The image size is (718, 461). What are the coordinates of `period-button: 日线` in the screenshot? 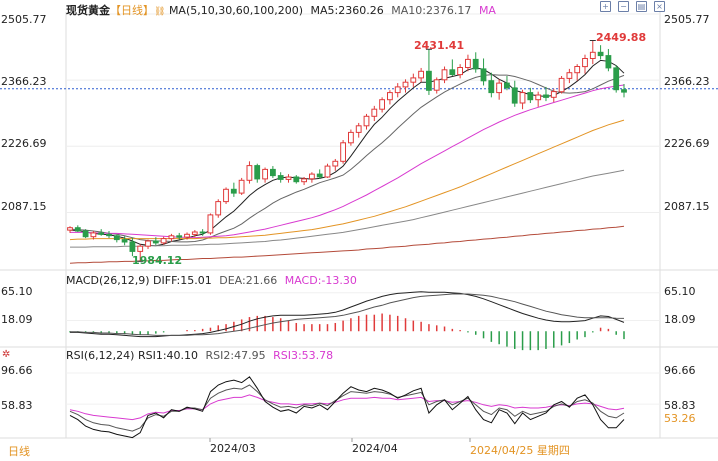 It's located at (19, 451).